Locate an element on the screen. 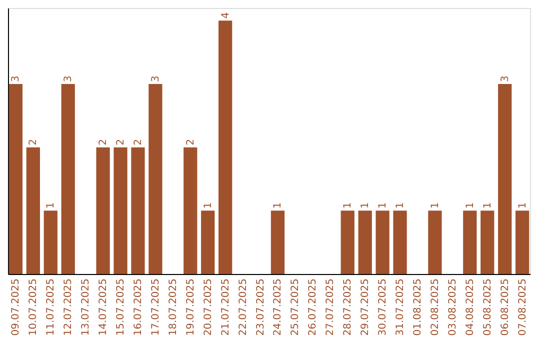  x-tick-label: 11.07.2025 is located at coordinates (51, 307).